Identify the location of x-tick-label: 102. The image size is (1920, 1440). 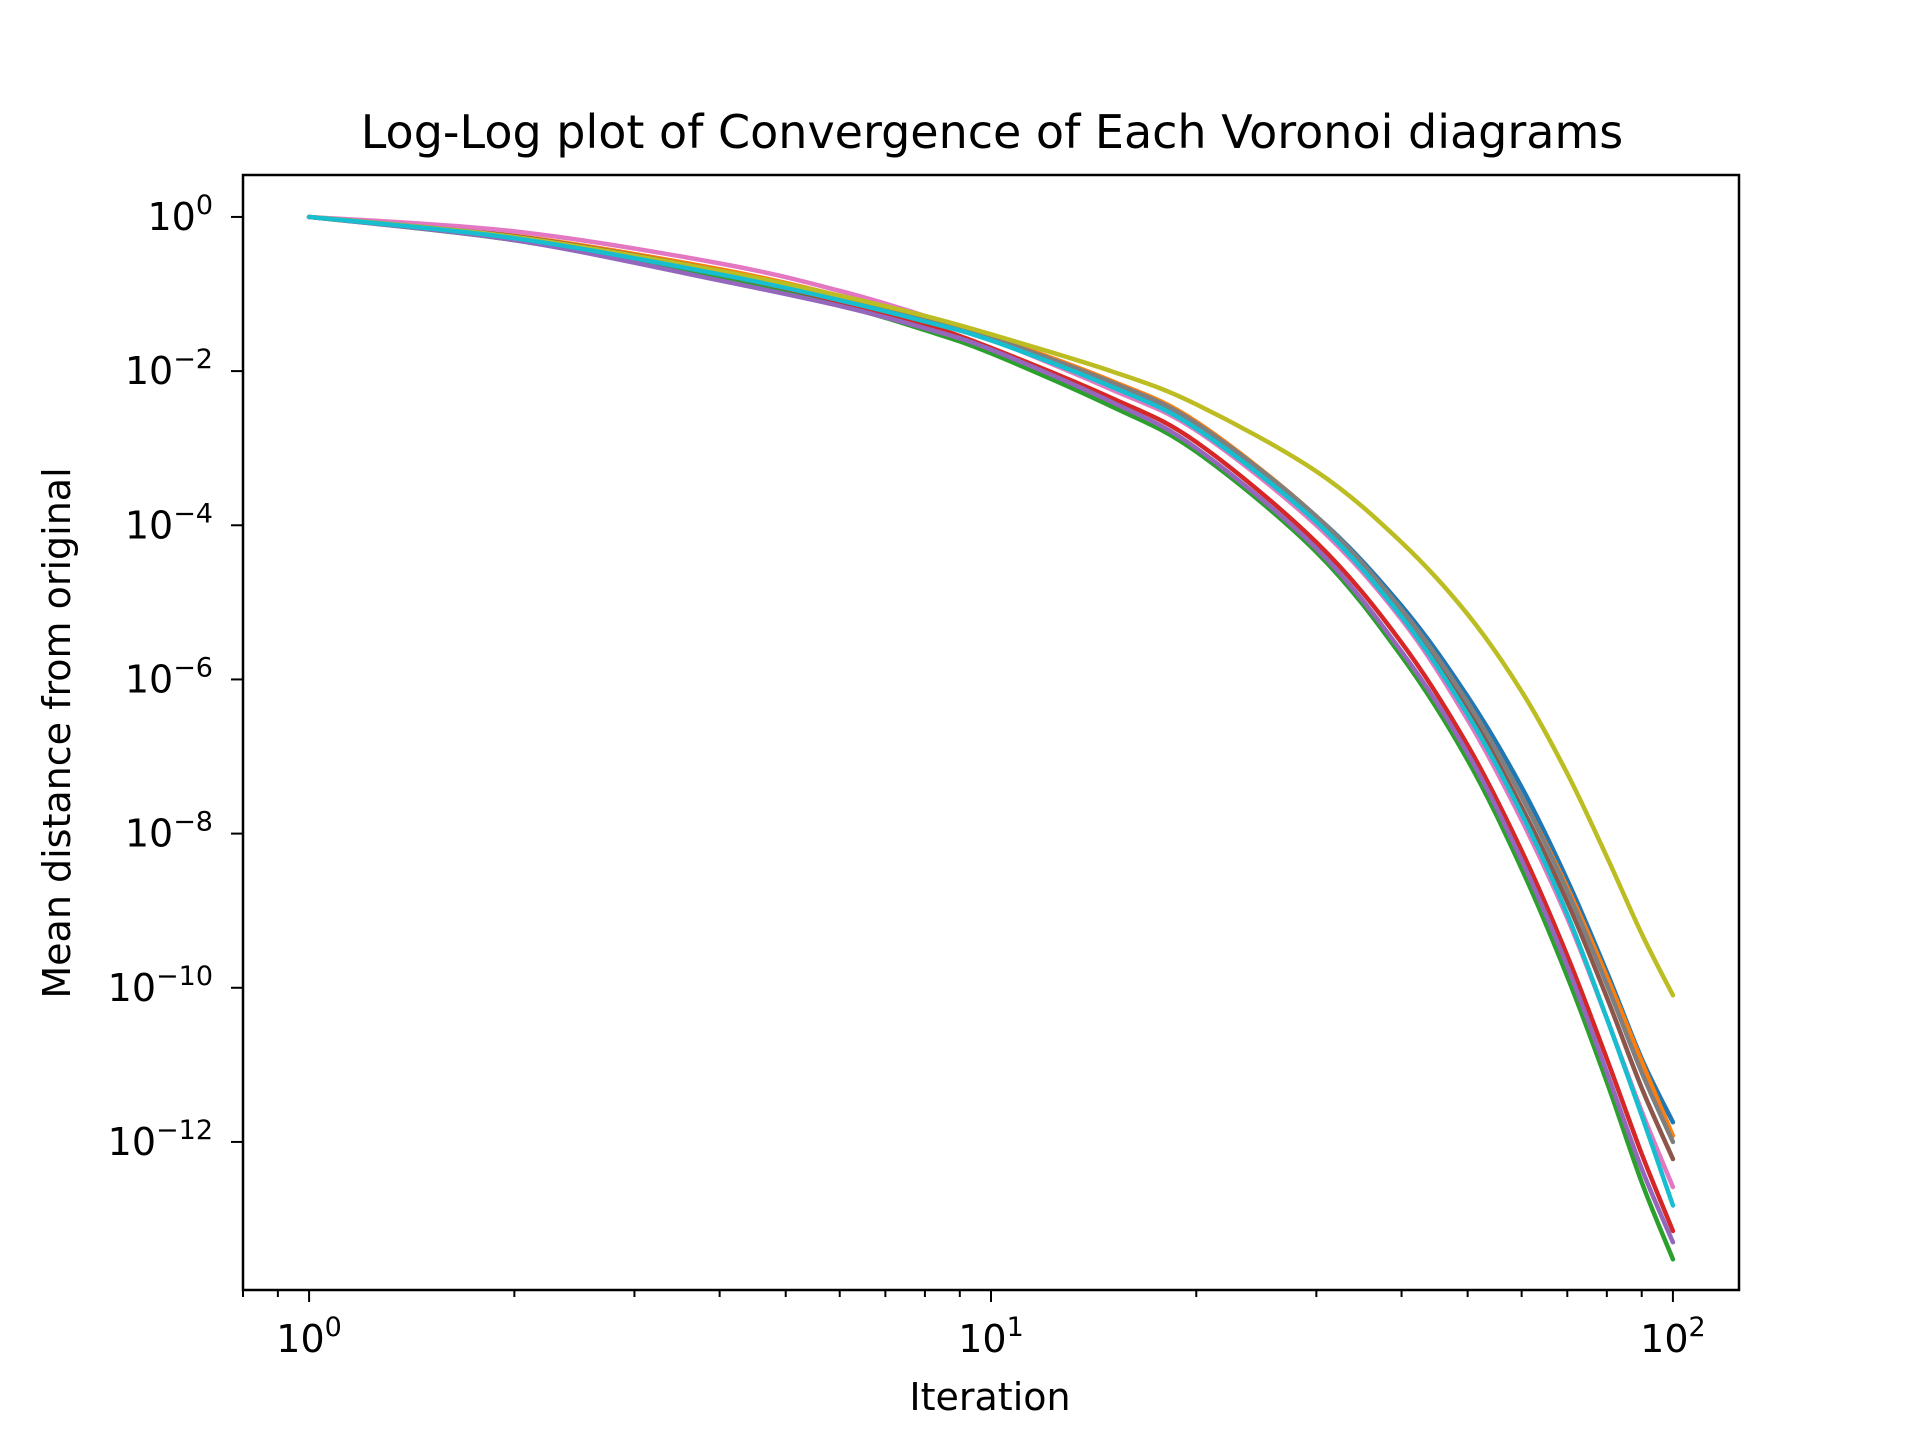
(1673, 1336).